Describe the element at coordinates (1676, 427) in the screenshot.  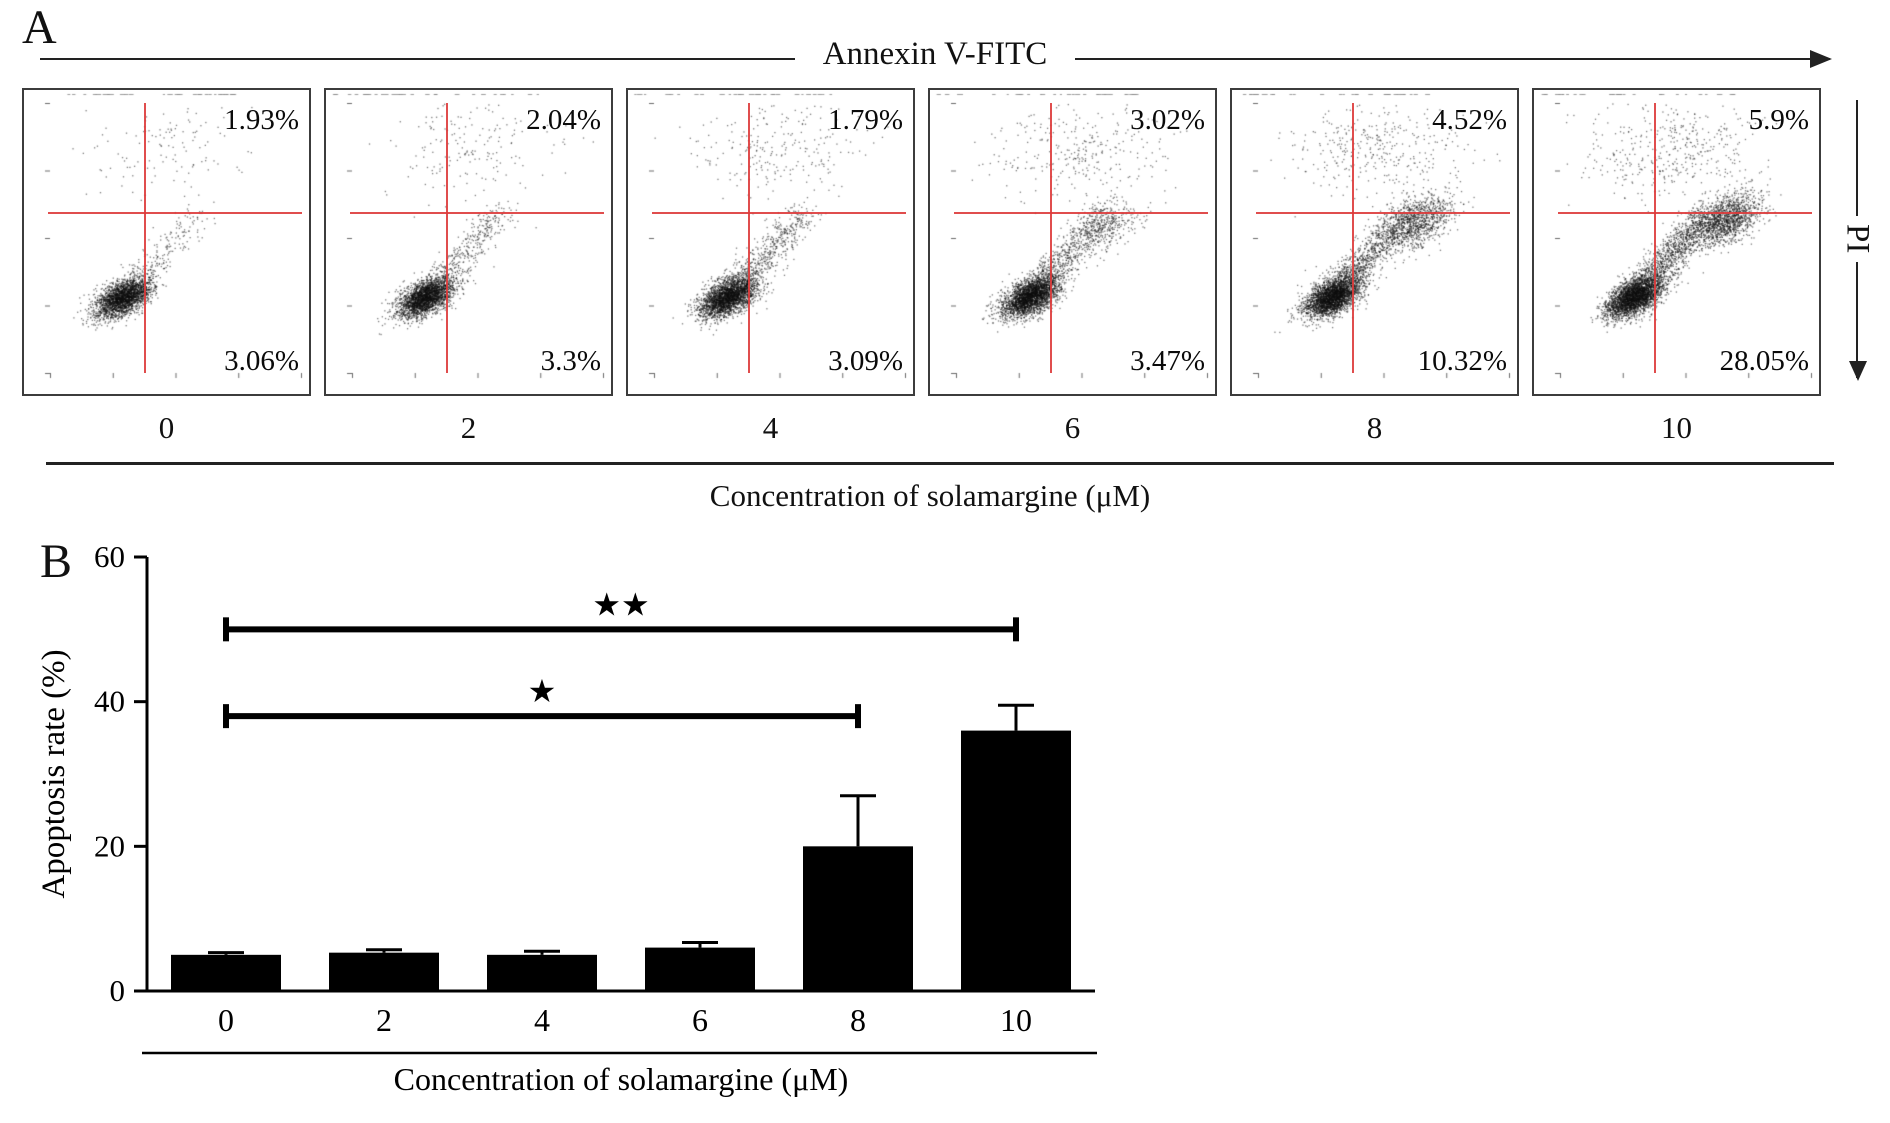
I see `concentration-label: 10` at that location.